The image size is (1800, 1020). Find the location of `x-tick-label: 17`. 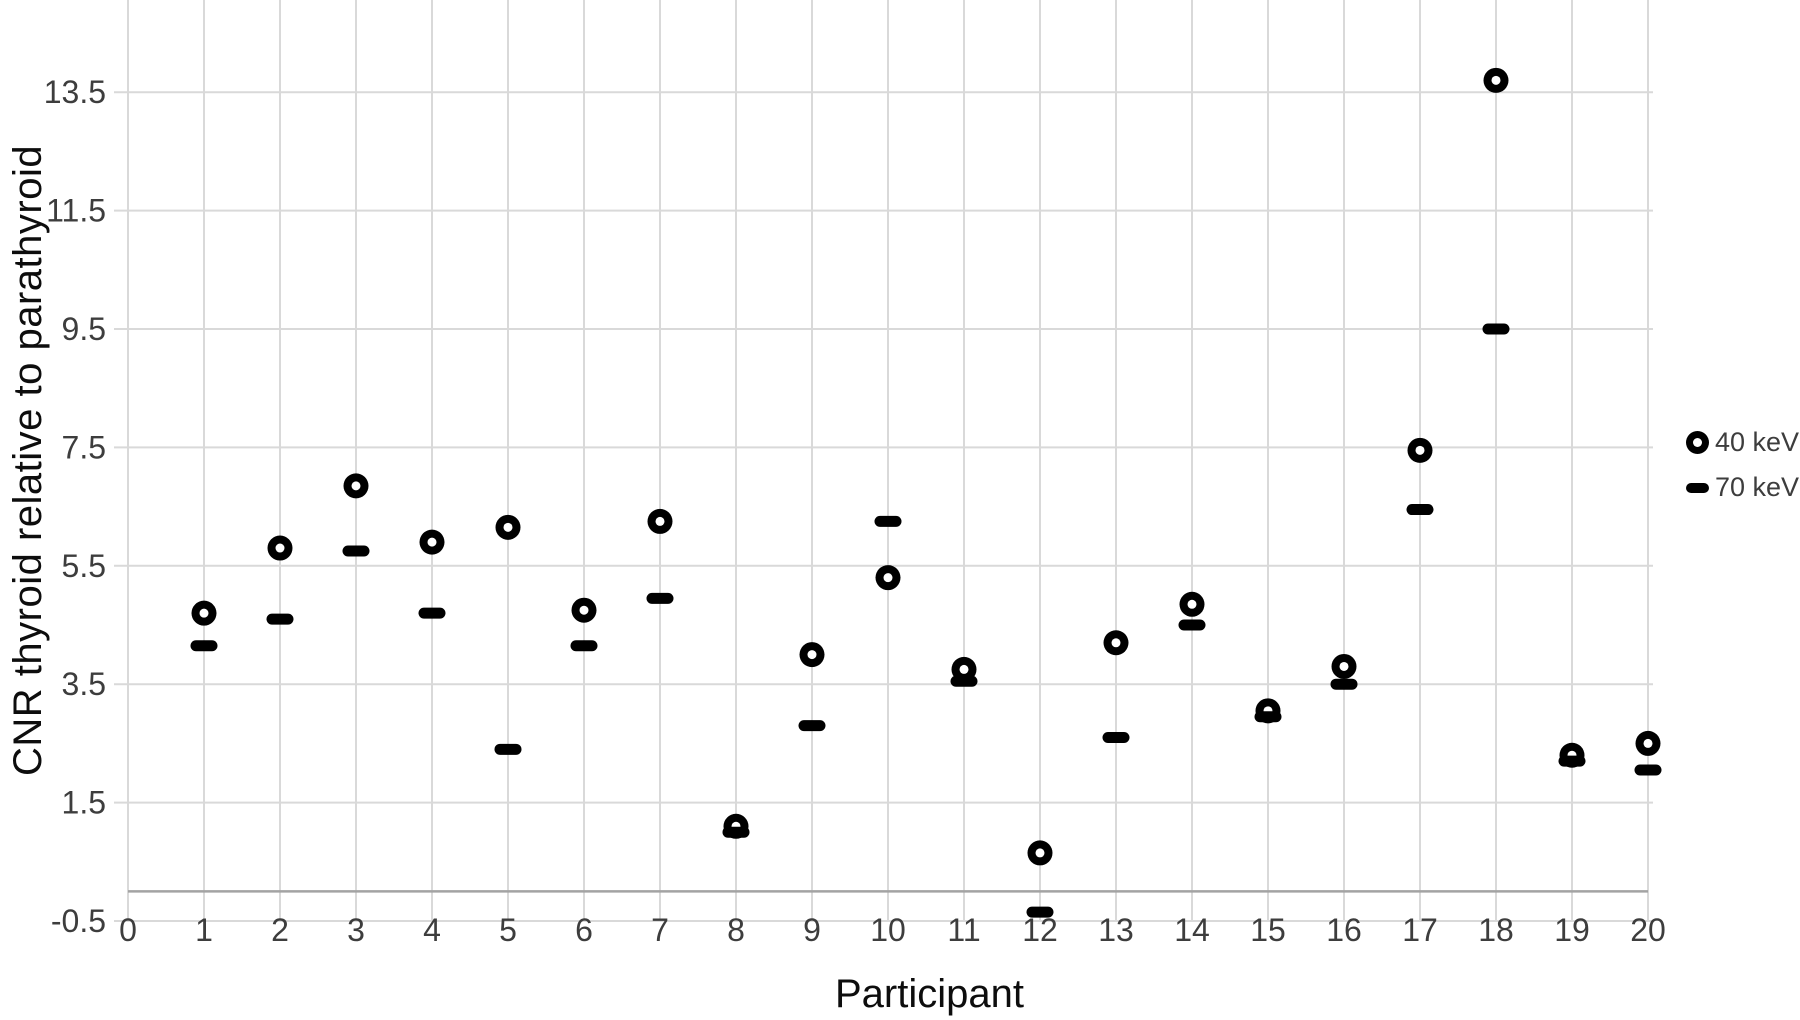

x-tick-label: 17 is located at coordinates (1420, 930).